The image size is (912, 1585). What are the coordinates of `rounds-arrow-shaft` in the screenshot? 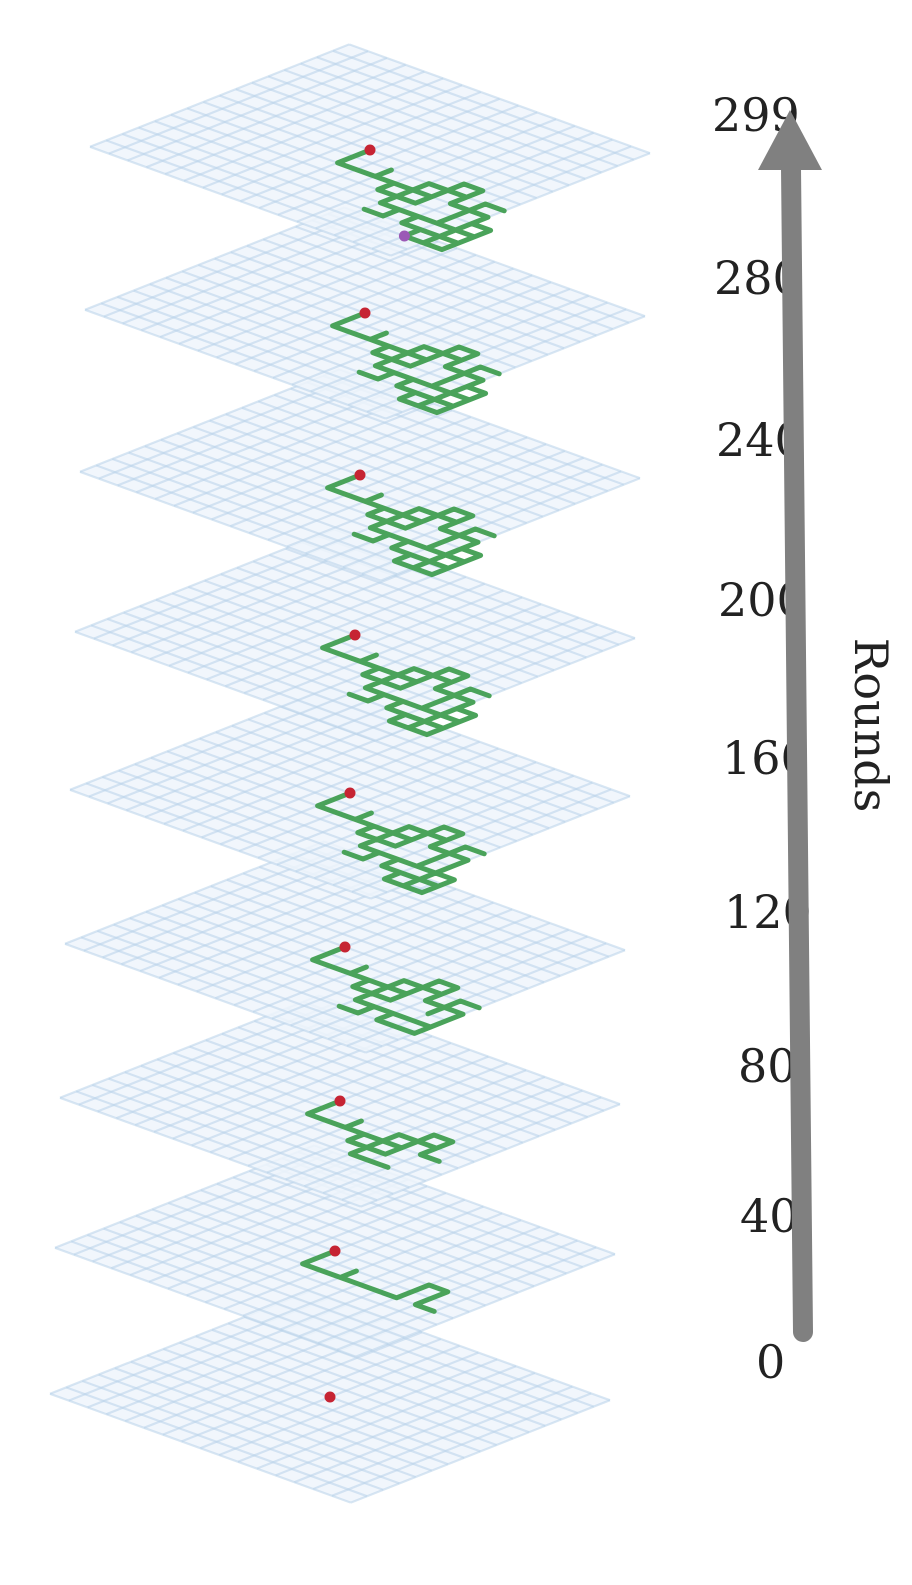 It's located at (797, 750).